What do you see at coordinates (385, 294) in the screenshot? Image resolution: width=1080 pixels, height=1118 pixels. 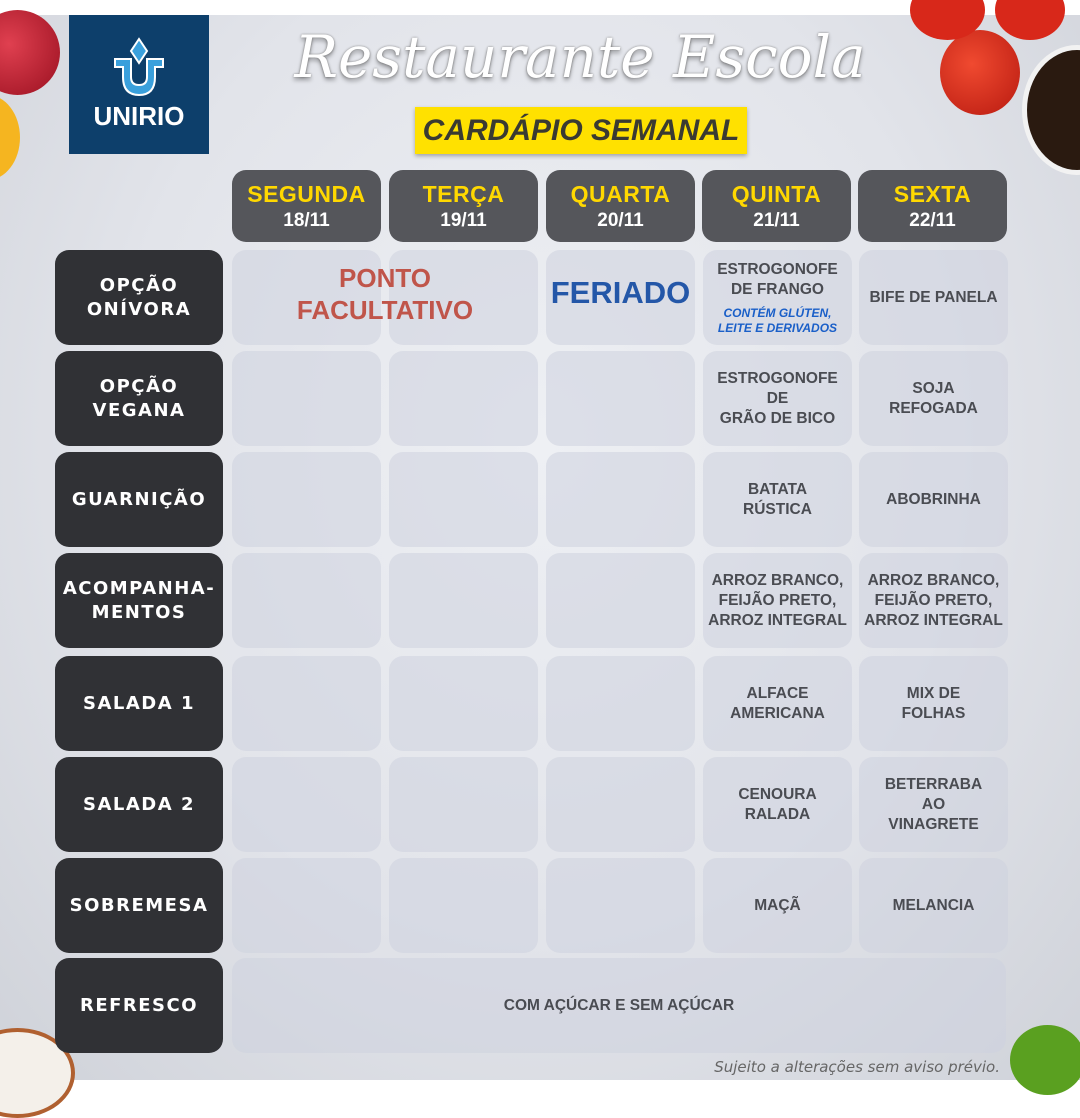 I see `ponto-facultativo-notice: PONTO FACULTATIVO` at bounding box center [385, 294].